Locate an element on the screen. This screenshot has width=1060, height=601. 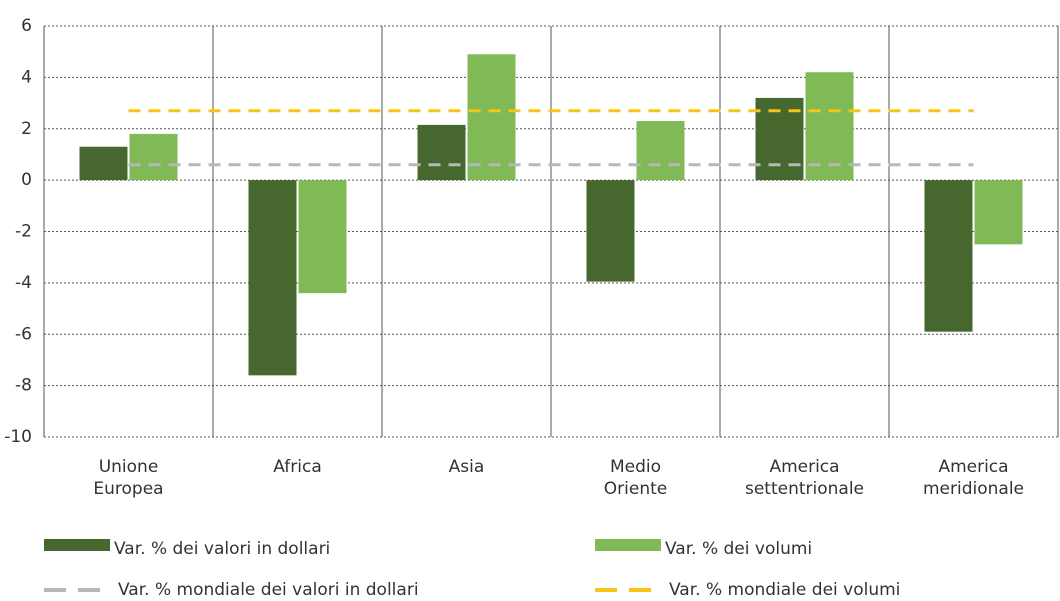
x-tick-label: Medio Oriente is located at coordinates (635, 478).